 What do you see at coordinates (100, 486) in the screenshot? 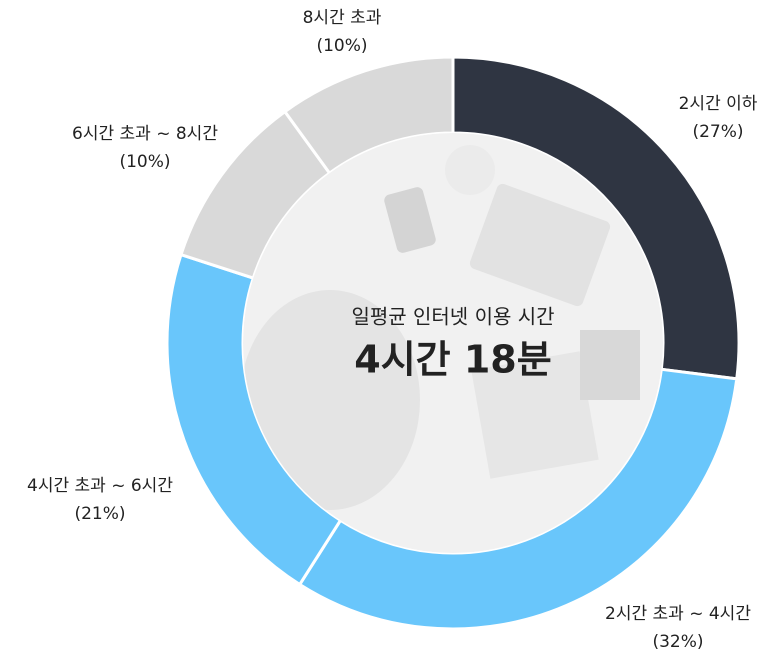
I see `slice-label: 4시간 초과 ~ 6시간` at bounding box center [100, 486].